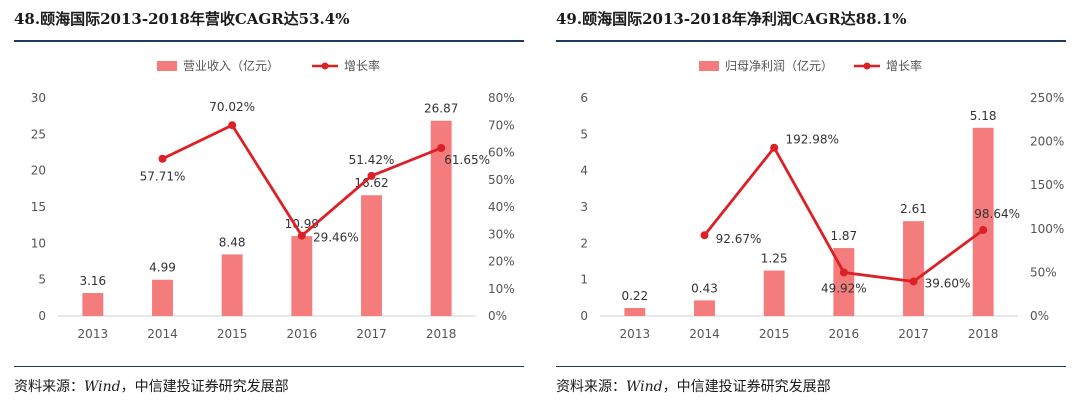 The height and width of the screenshot is (417, 1080). I want to click on y-left-tick: 1, so click(584, 280).